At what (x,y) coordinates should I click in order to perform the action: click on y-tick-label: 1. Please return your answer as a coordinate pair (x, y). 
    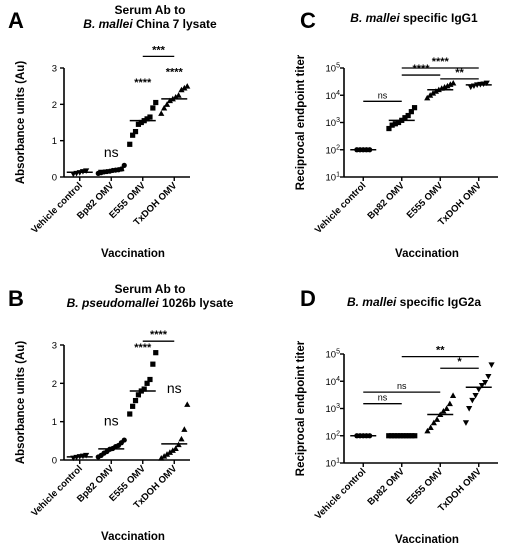
    Looking at the image, I should click on (54, 422).